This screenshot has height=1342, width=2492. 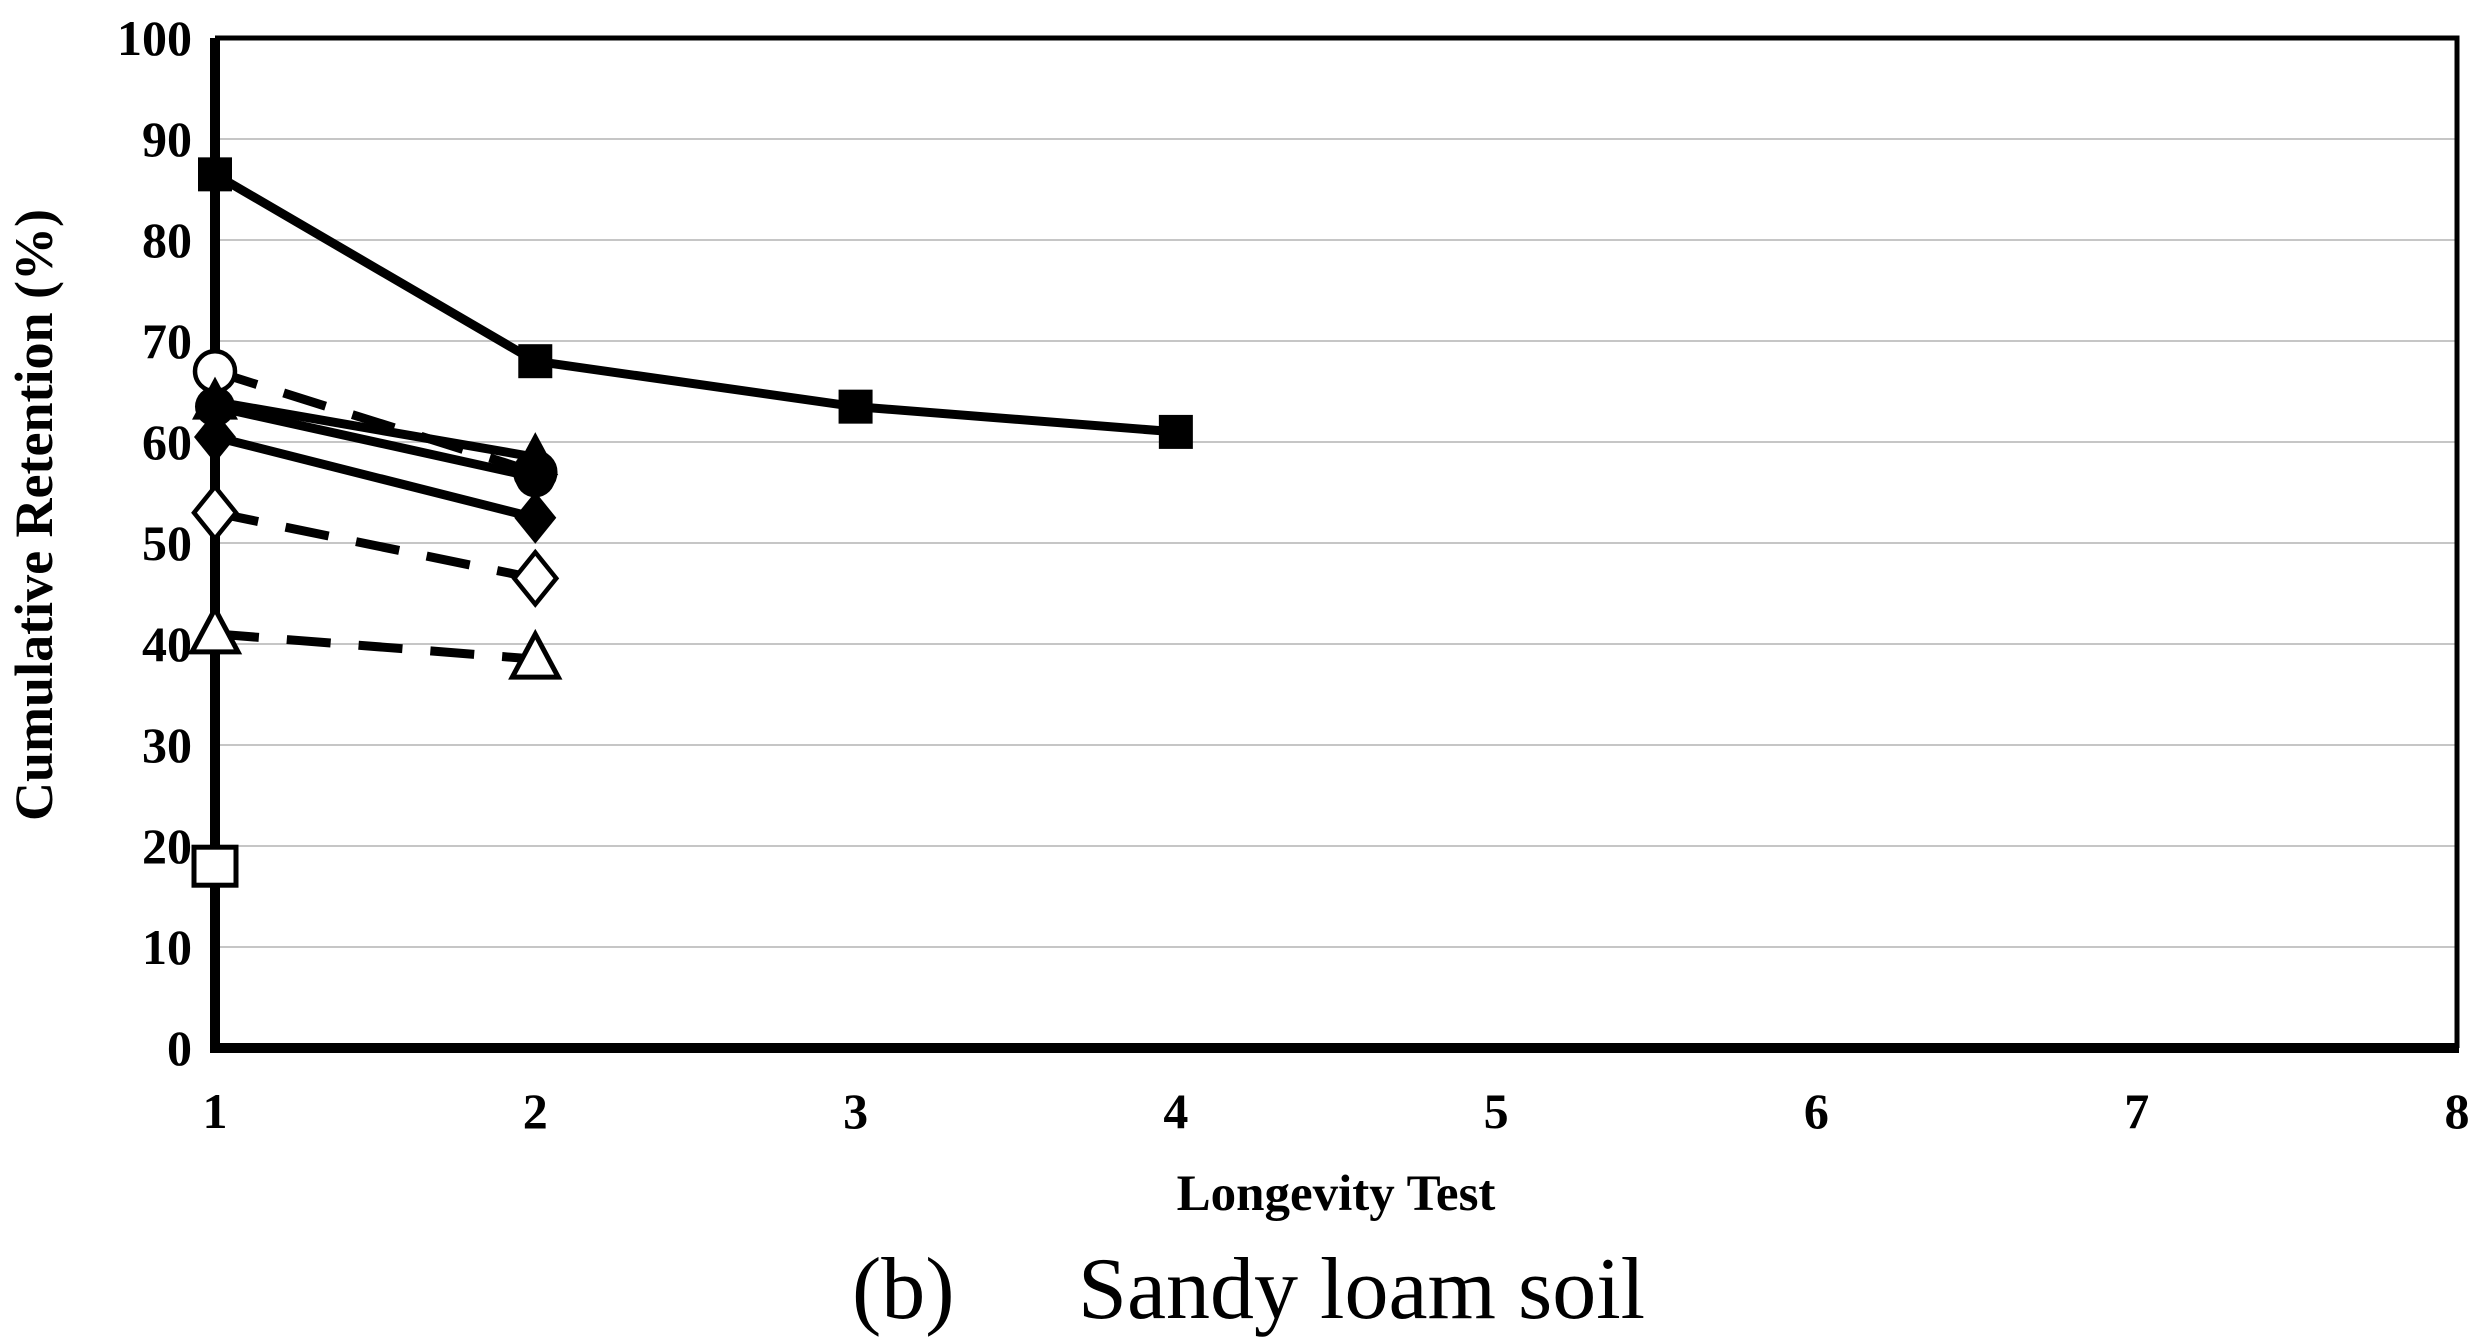 What do you see at coordinates (1175, 1111) in the screenshot?
I see `x-tick-label-4: 4` at bounding box center [1175, 1111].